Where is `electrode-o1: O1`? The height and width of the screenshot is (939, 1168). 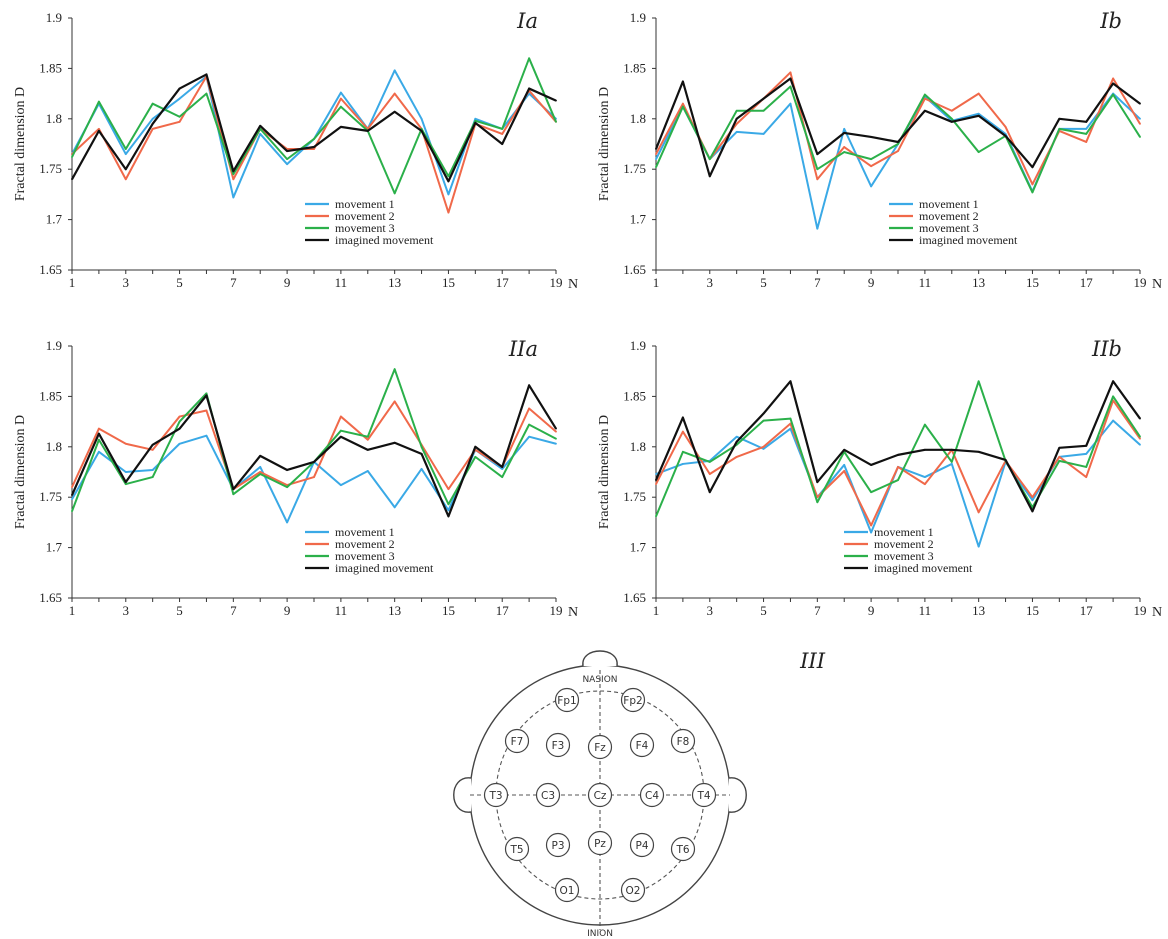 electrode-o1: O1 is located at coordinates (567, 890).